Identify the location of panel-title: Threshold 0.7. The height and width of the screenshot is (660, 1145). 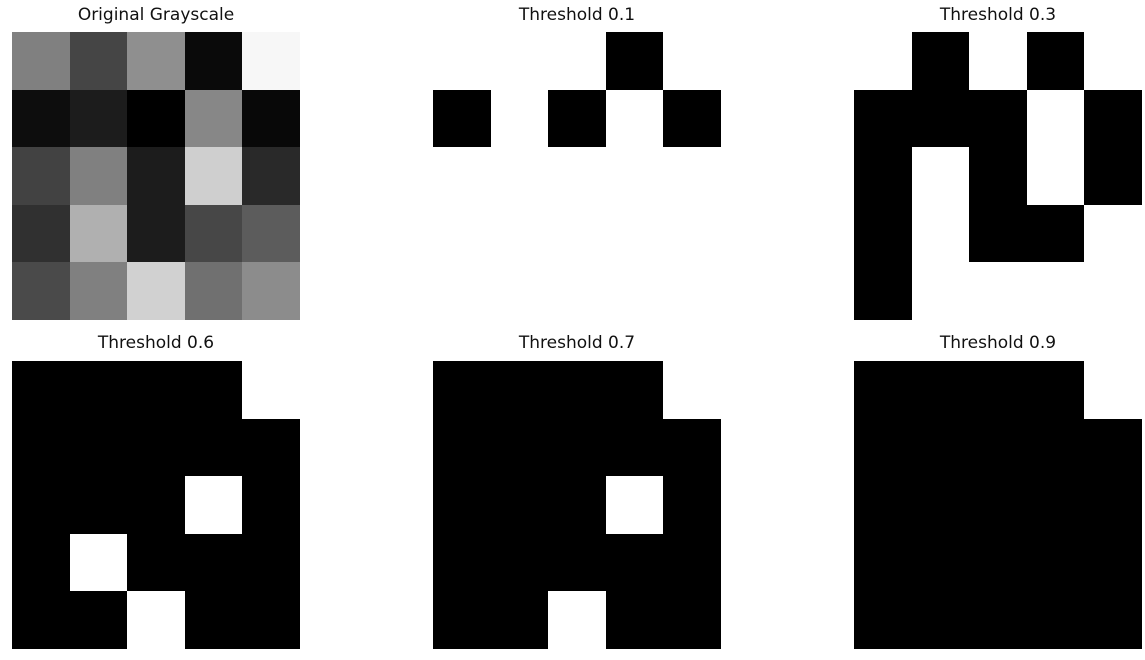
(577, 343).